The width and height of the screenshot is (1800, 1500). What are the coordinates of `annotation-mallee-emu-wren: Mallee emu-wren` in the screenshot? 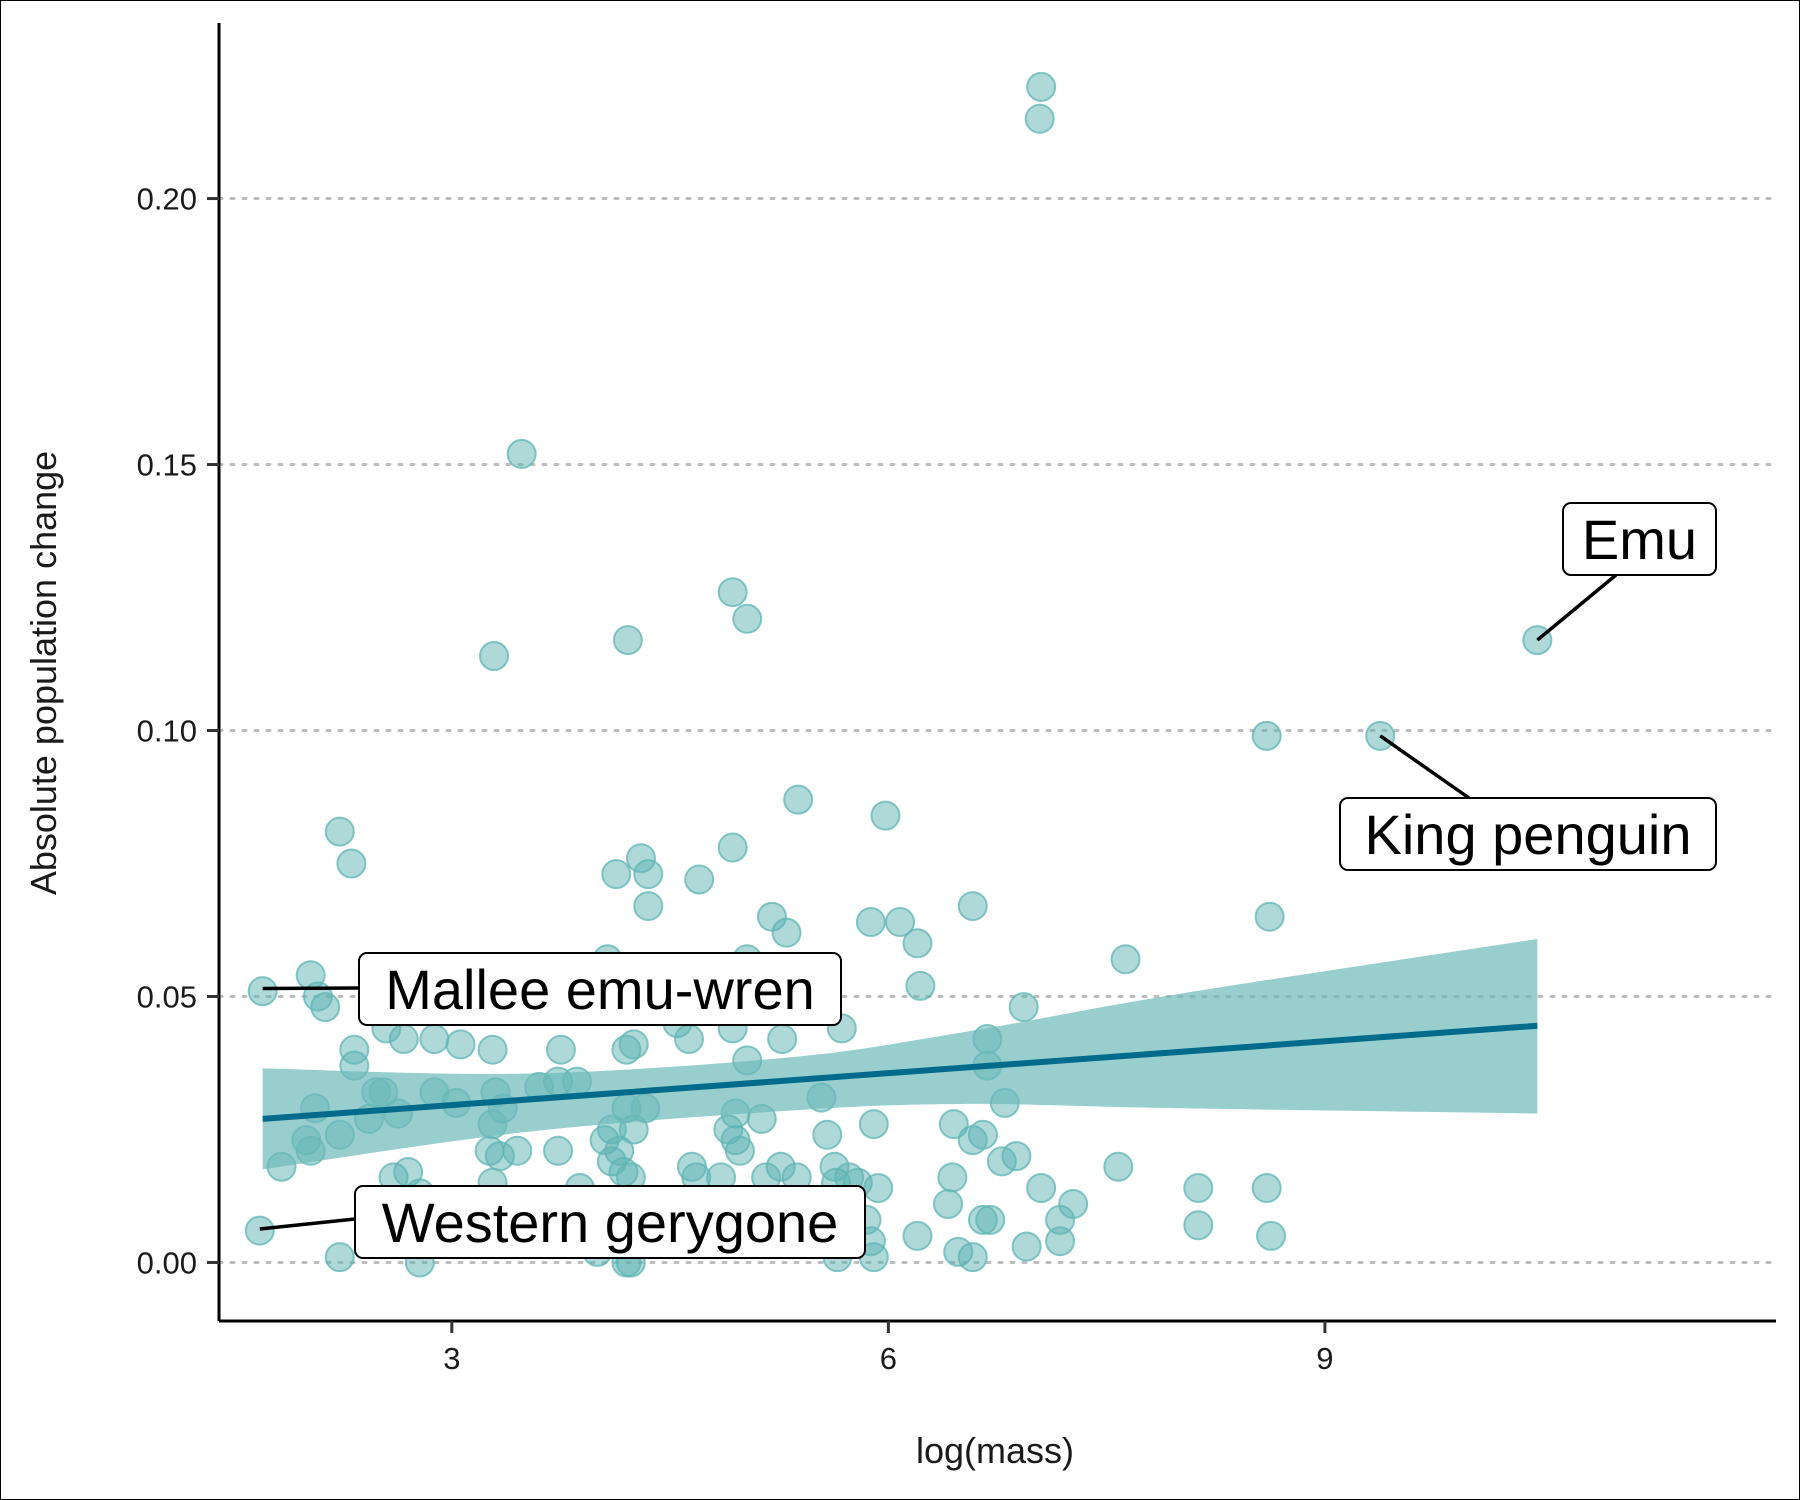 It's located at (552, 989).